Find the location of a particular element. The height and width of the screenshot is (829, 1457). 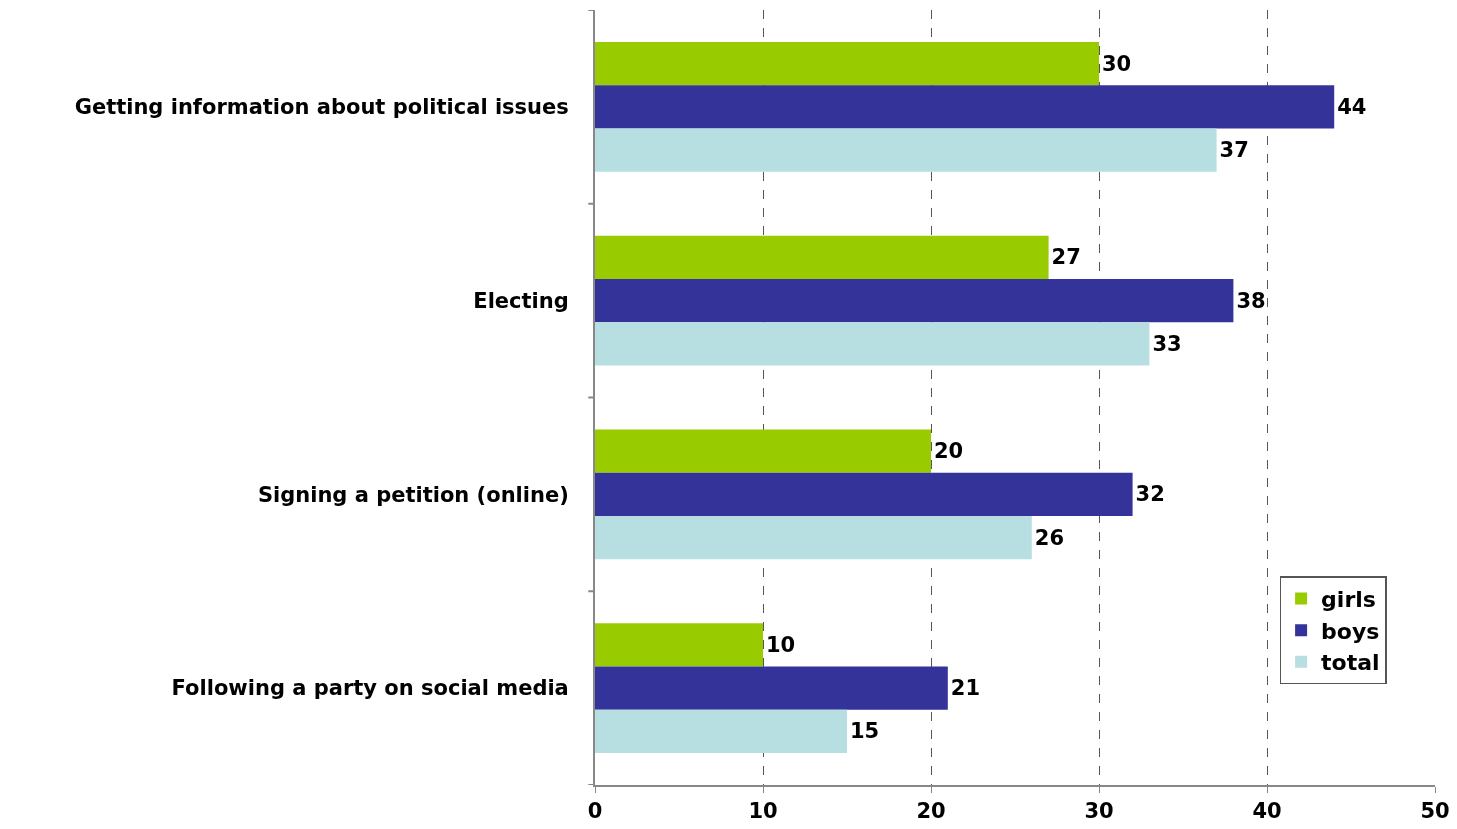

legend-label: total is located at coordinates (1350, 663).